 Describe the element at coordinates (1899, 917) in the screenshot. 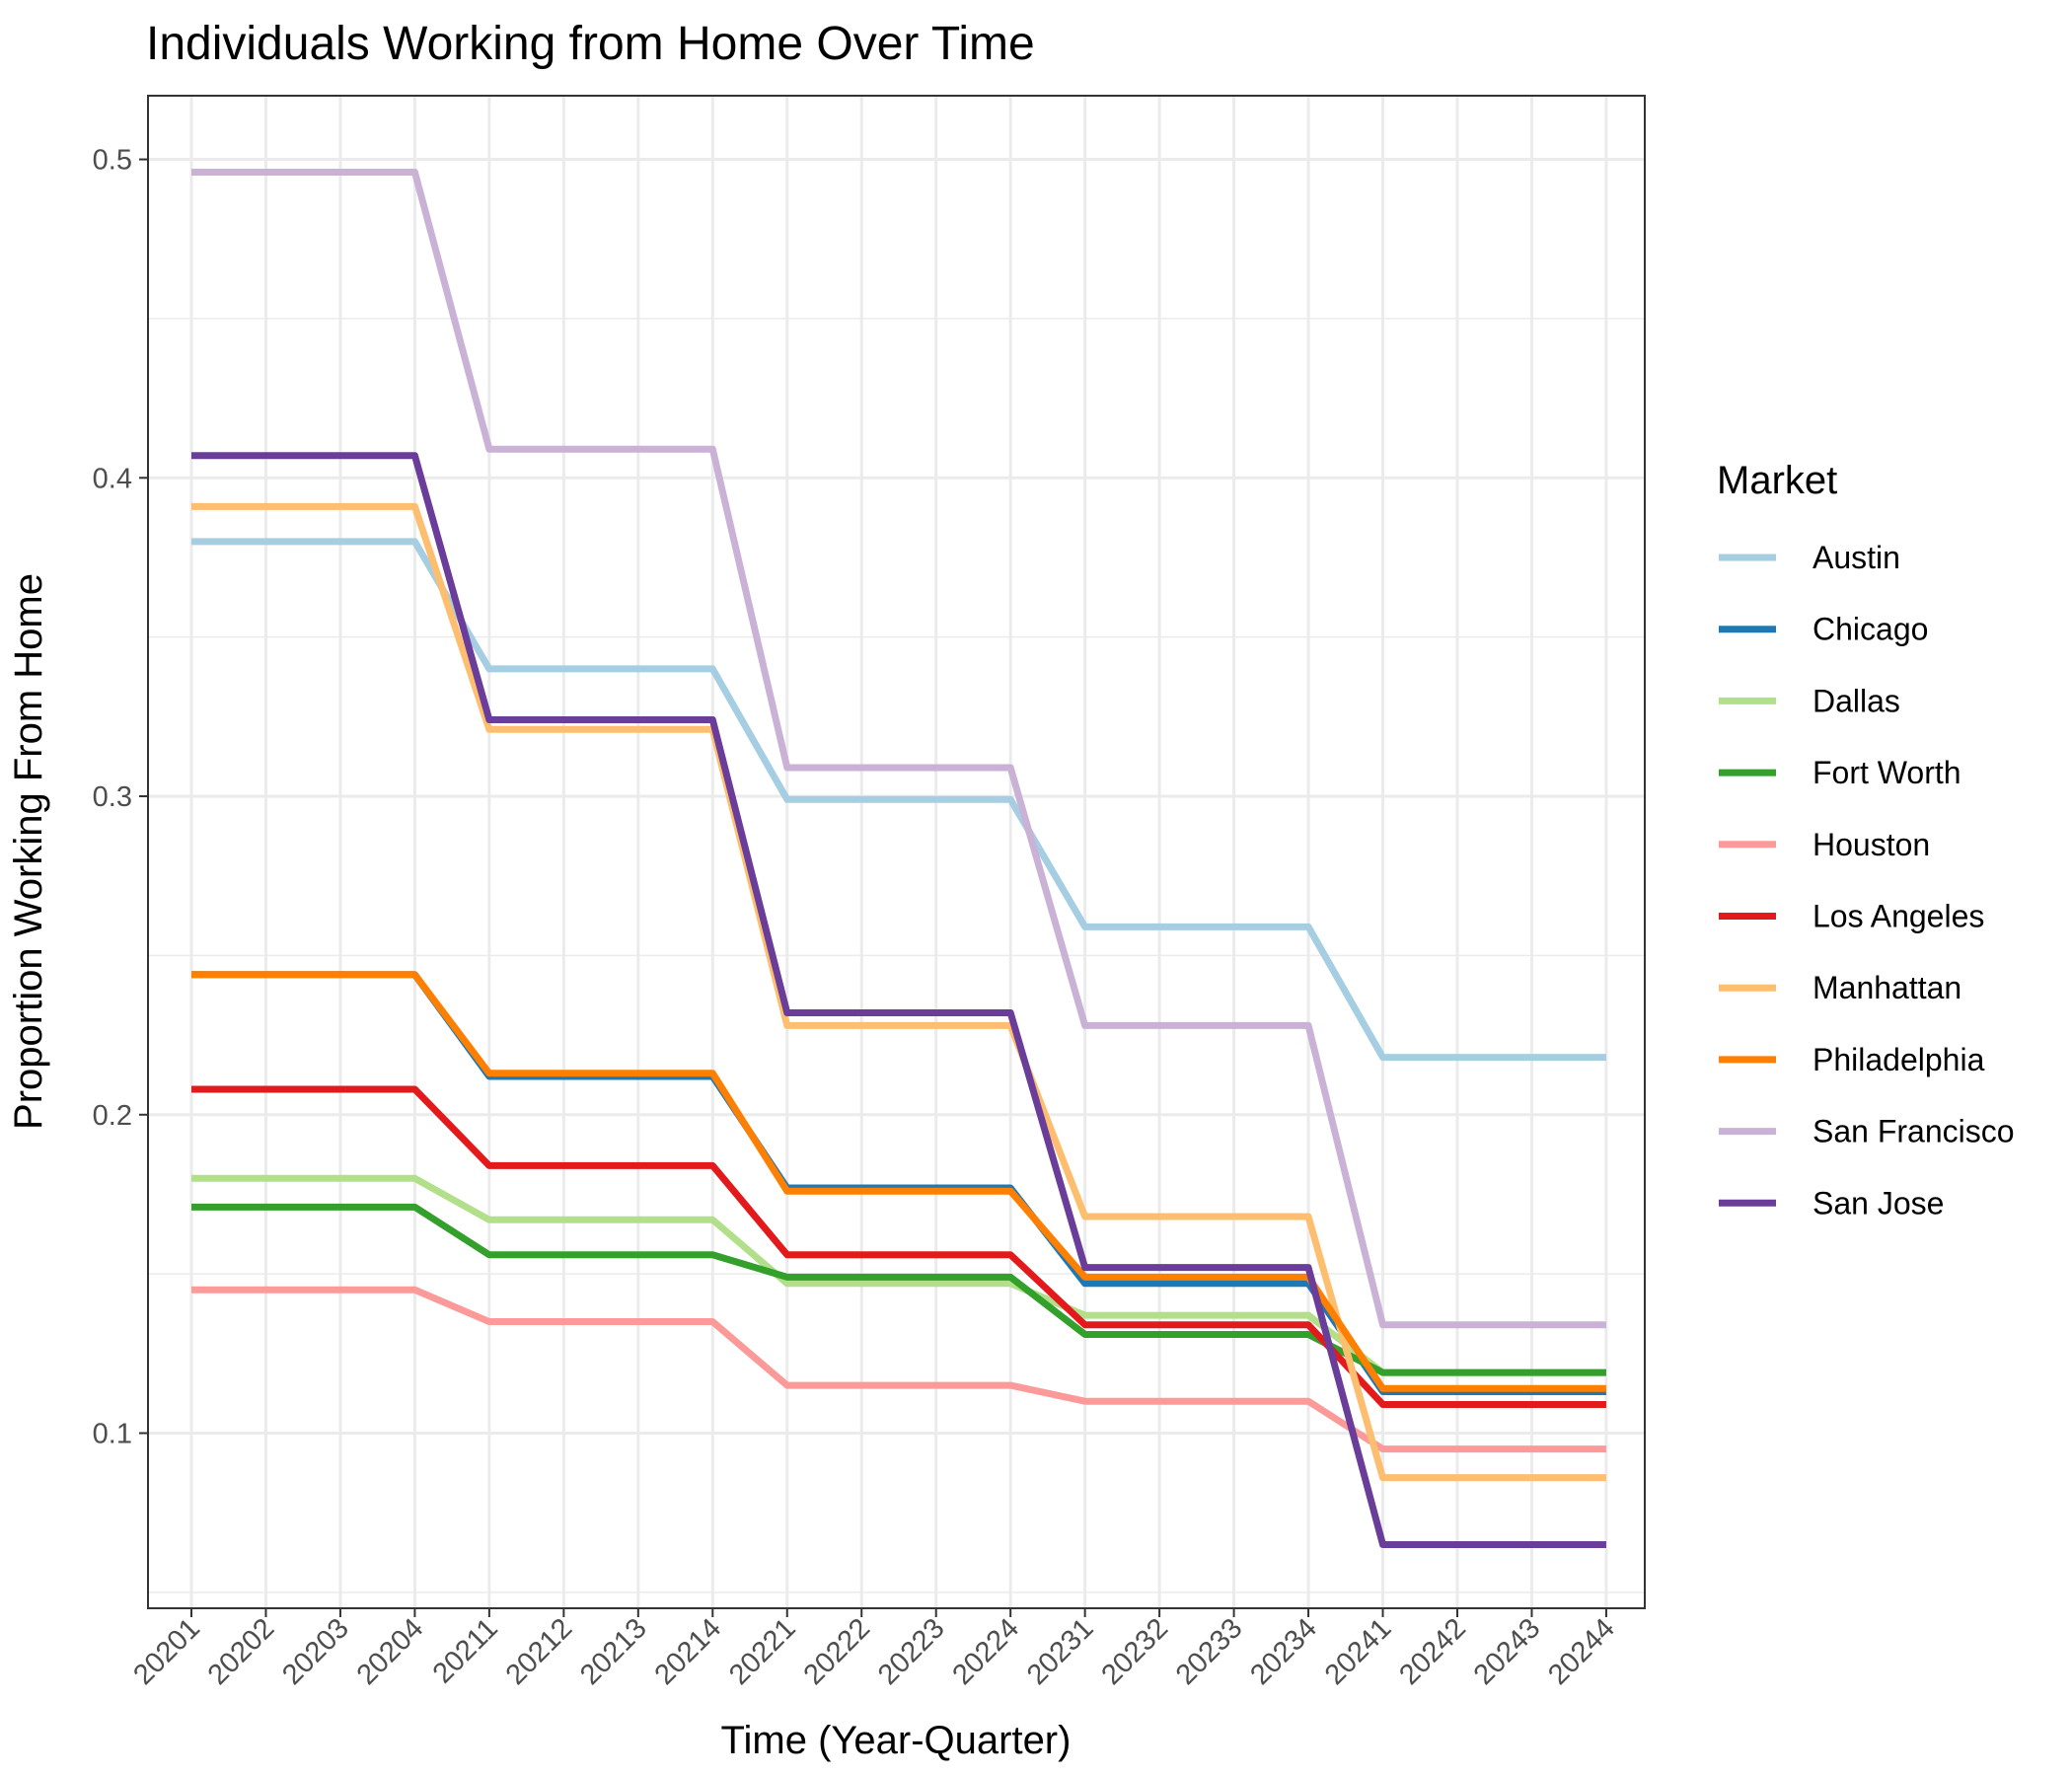

I see `legend-label-los-angeles: Los Angeles` at that location.